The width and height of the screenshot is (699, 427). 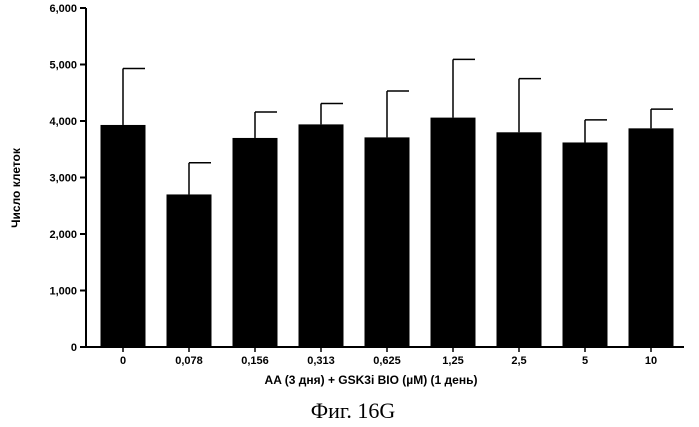 I want to click on y-axis-title: Число клеток, so click(x=16, y=187).